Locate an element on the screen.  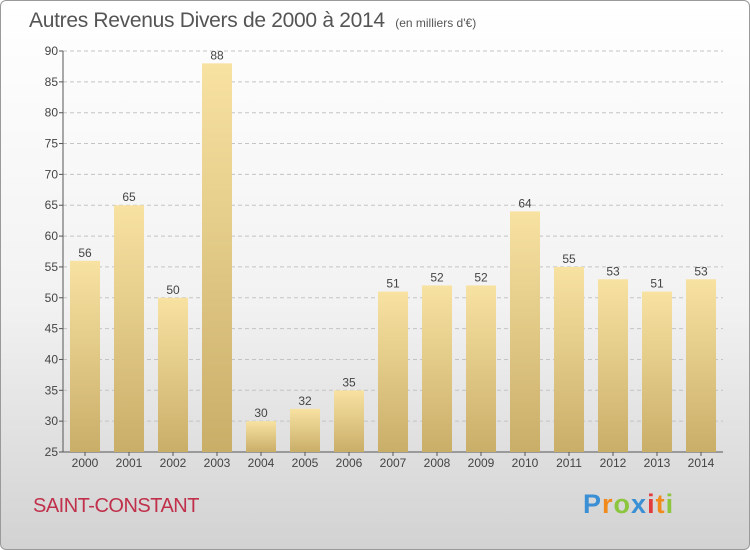
y-tick-label: 45 is located at coordinates (52, 329).